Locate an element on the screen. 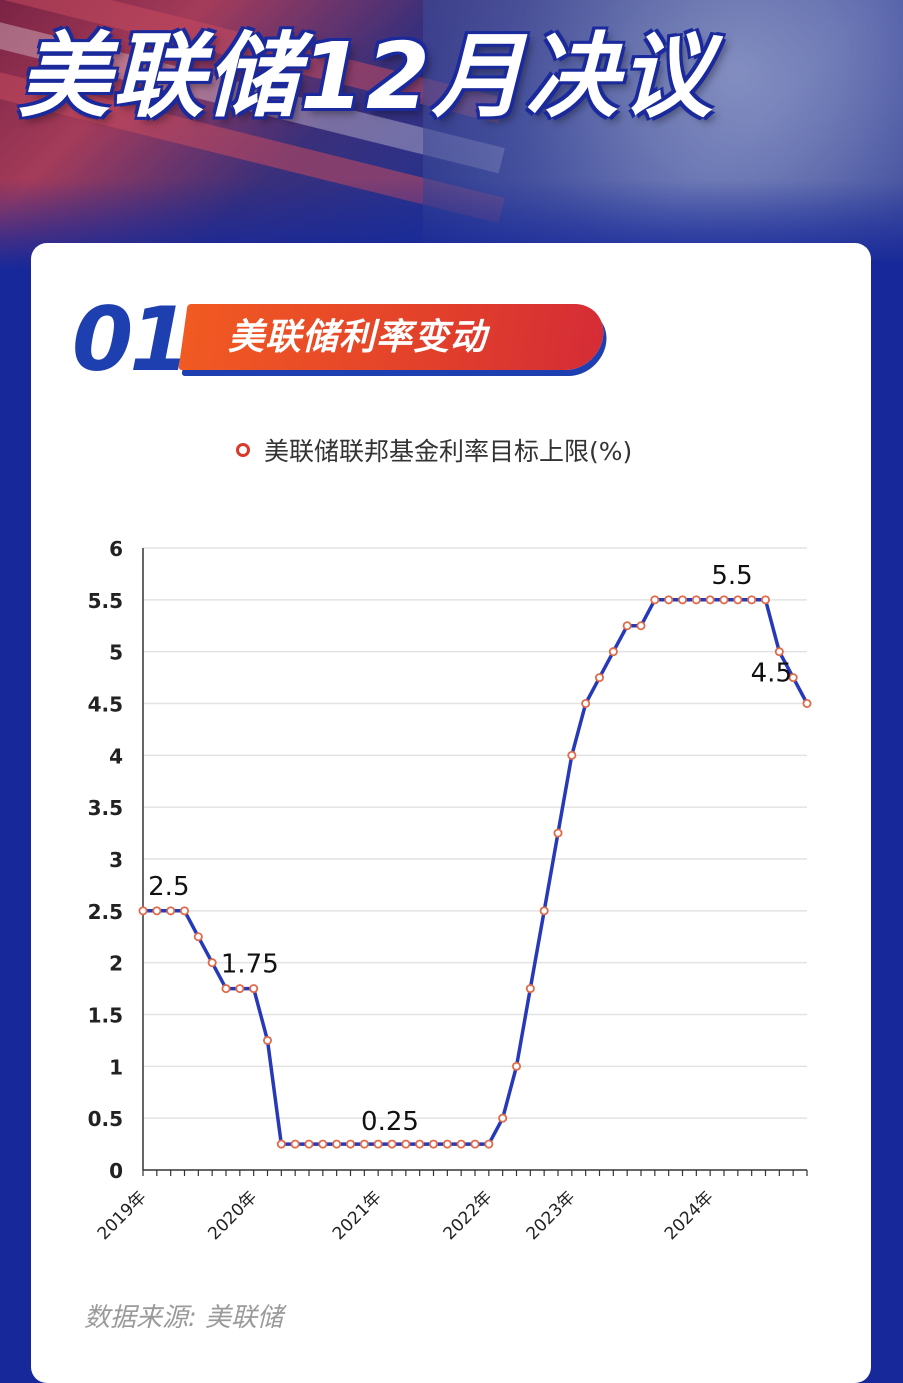 The height and width of the screenshot is (1383, 903). data-label: 0.25 is located at coordinates (390, 1122).